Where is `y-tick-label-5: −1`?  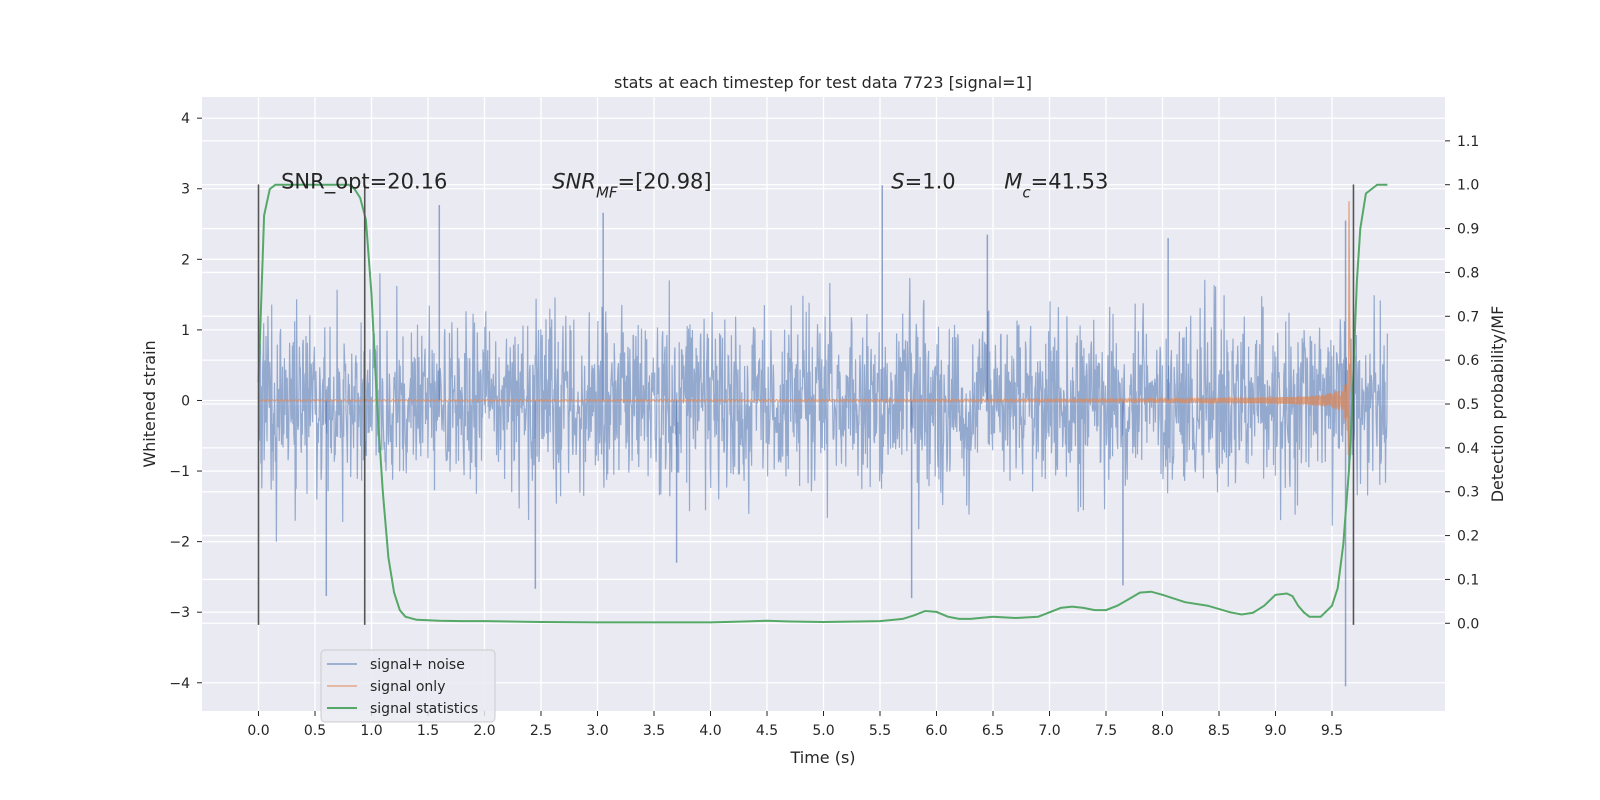 y-tick-label-5: −1 is located at coordinates (179, 472).